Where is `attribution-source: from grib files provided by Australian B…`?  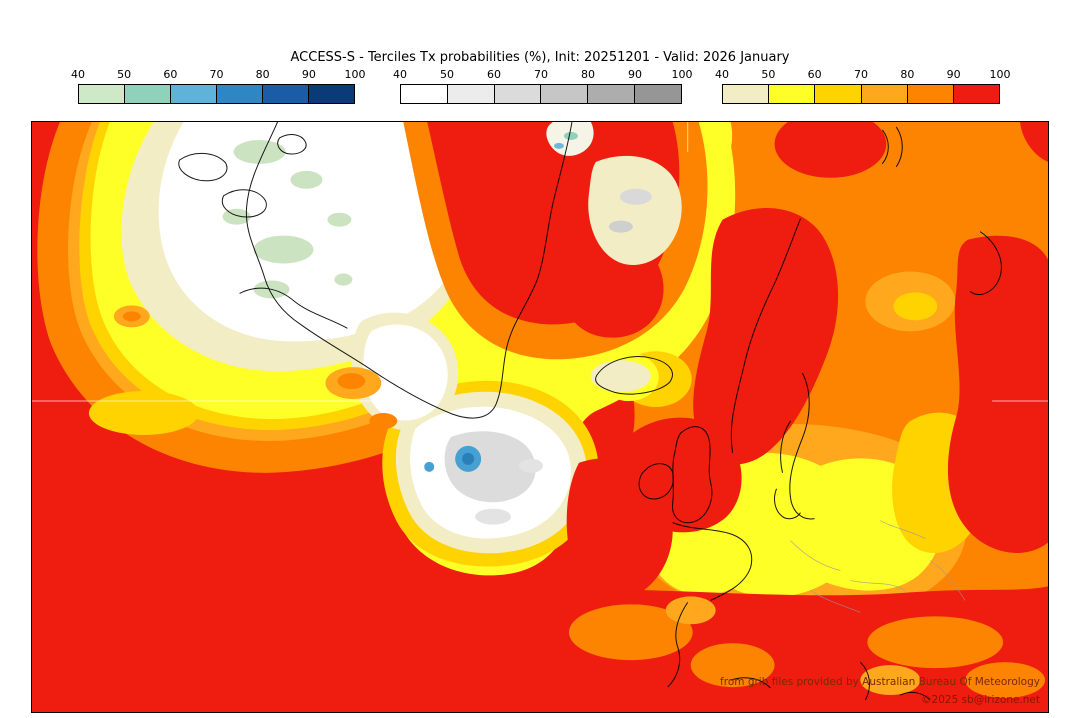 attribution-source: from grib files provided by Australian B… is located at coordinates (880, 682).